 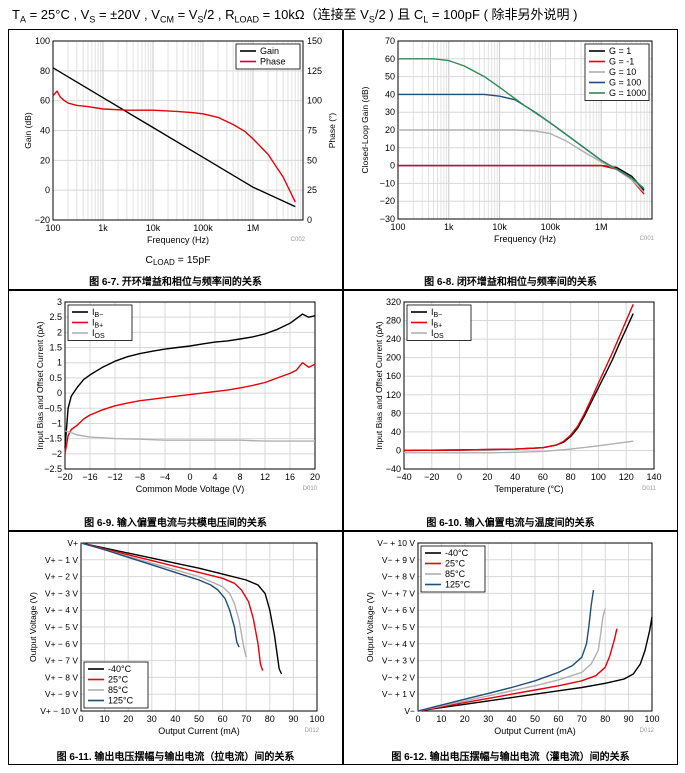 I want to click on fig6-9-ytick-label: 0.5, so click(x=55, y=378).